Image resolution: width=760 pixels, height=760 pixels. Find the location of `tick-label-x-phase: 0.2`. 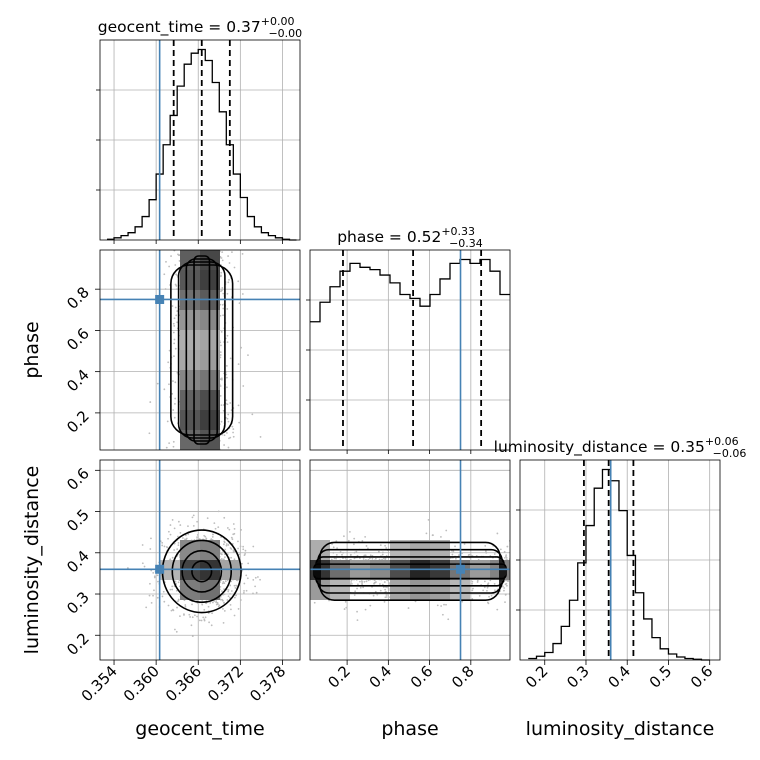

tick-label-x-phase: 0.2 is located at coordinates (339, 677).